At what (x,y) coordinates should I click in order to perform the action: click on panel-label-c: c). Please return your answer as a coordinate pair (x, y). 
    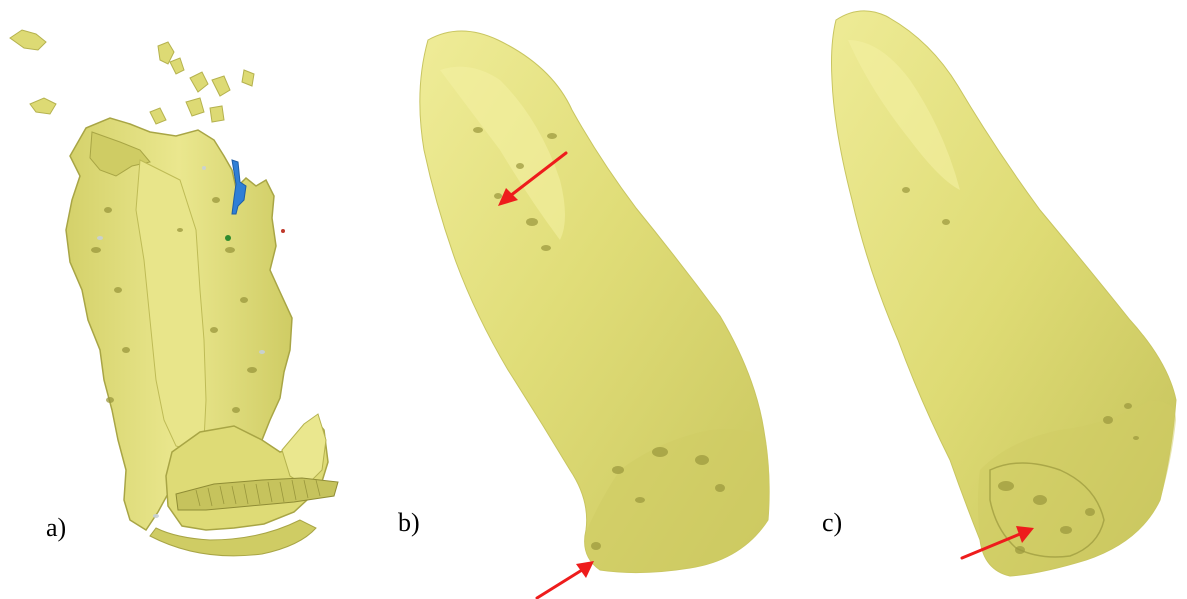
    Looking at the image, I should click on (832, 522).